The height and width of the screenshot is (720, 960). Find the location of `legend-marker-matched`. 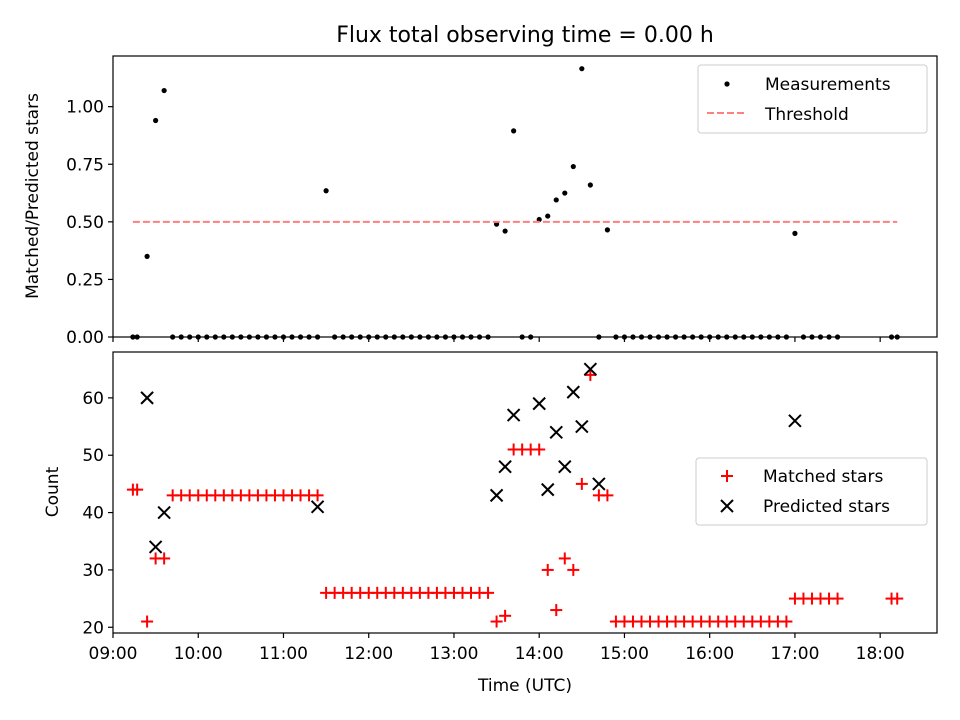

legend-marker-matched is located at coordinates (727, 476).